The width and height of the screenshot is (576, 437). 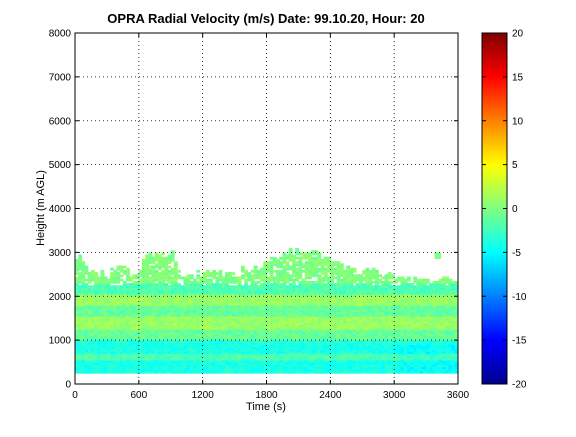 What do you see at coordinates (204, 273) in the screenshot?
I see `heatmap-cell-1936` at bounding box center [204, 273].